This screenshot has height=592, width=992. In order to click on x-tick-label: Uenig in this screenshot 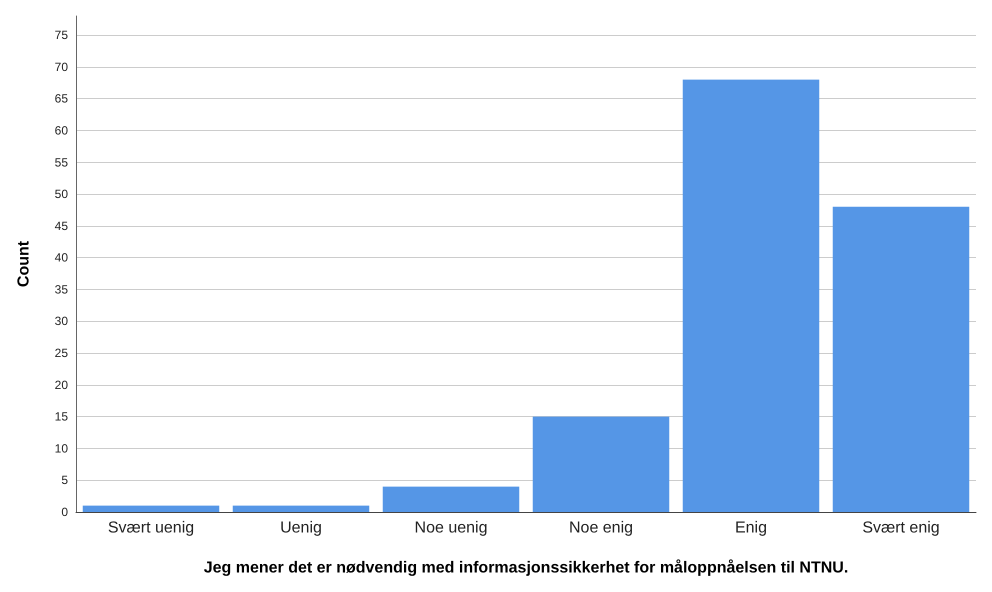, I will do `click(301, 528)`.